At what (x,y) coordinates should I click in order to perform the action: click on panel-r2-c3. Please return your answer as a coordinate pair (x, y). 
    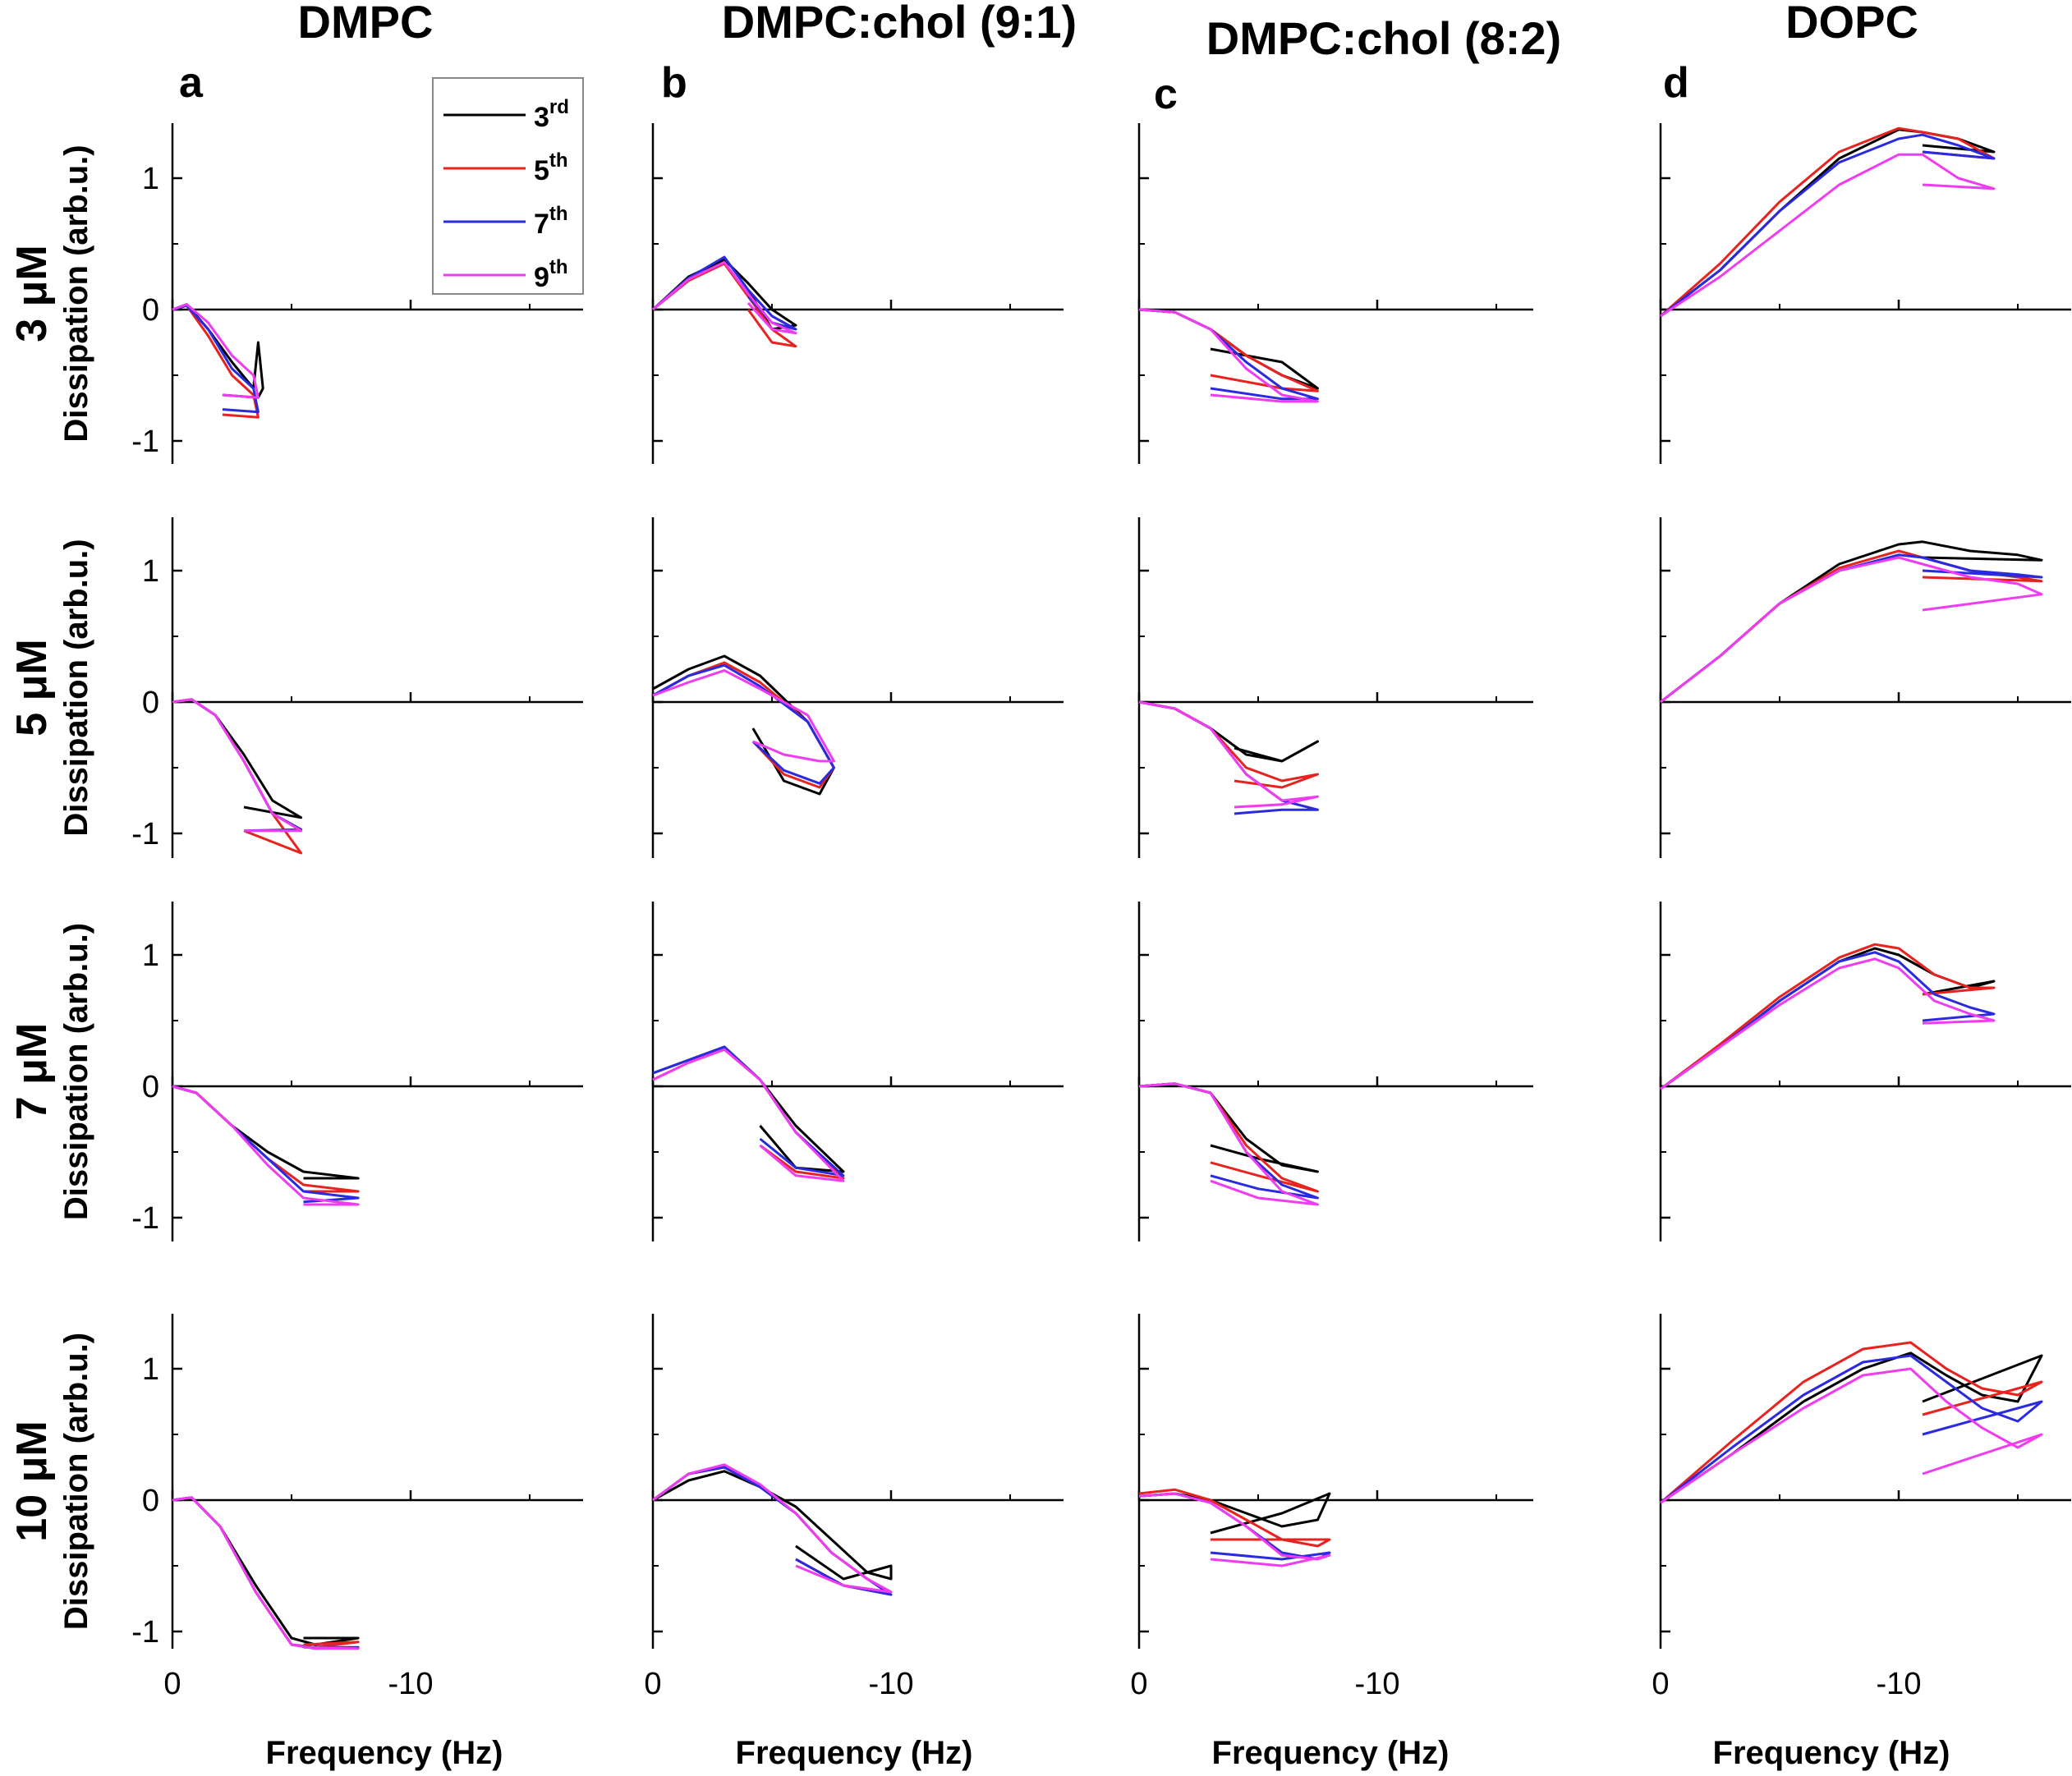
    Looking at the image, I should click on (1865, 1071).